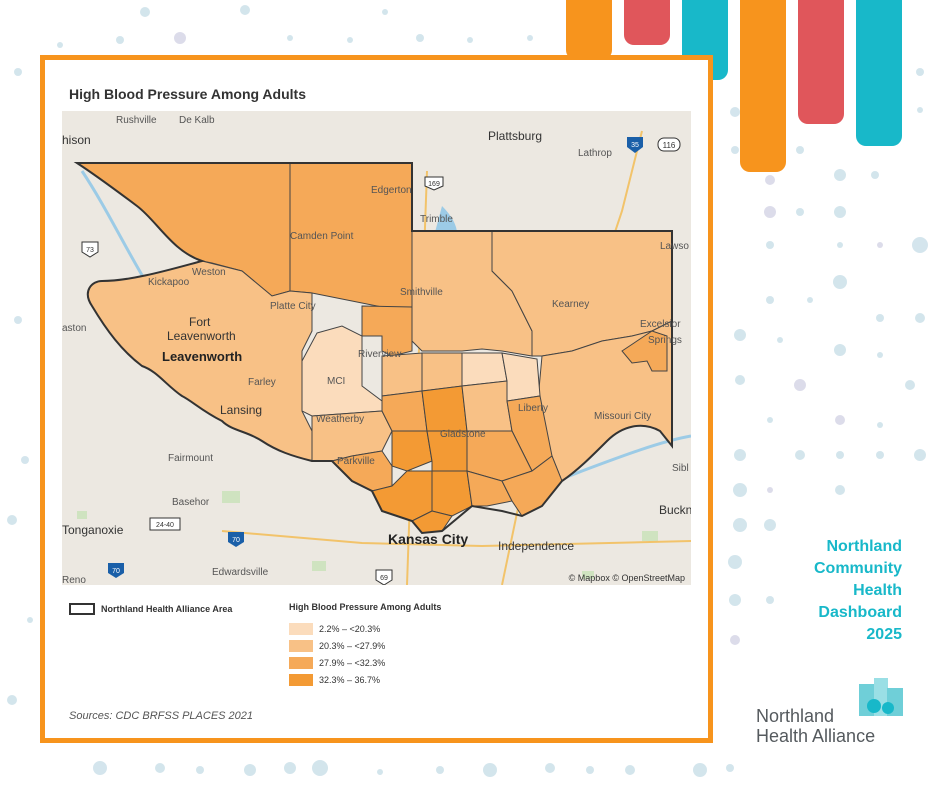  Describe the element at coordinates (240, 572) in the screenshot. I see `place-edwardsville: Edwardsville` at that location.